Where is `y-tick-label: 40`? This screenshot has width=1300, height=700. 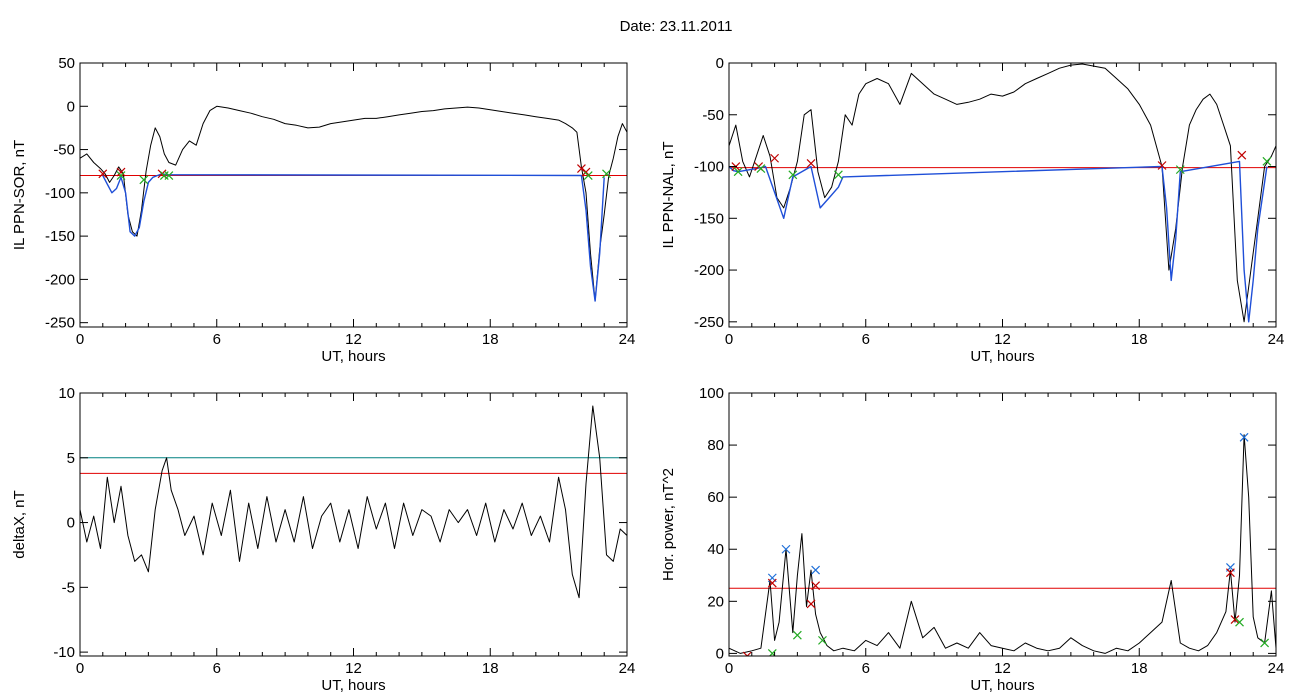 y-tick-label: 40 is located at coordinates (715, 549).